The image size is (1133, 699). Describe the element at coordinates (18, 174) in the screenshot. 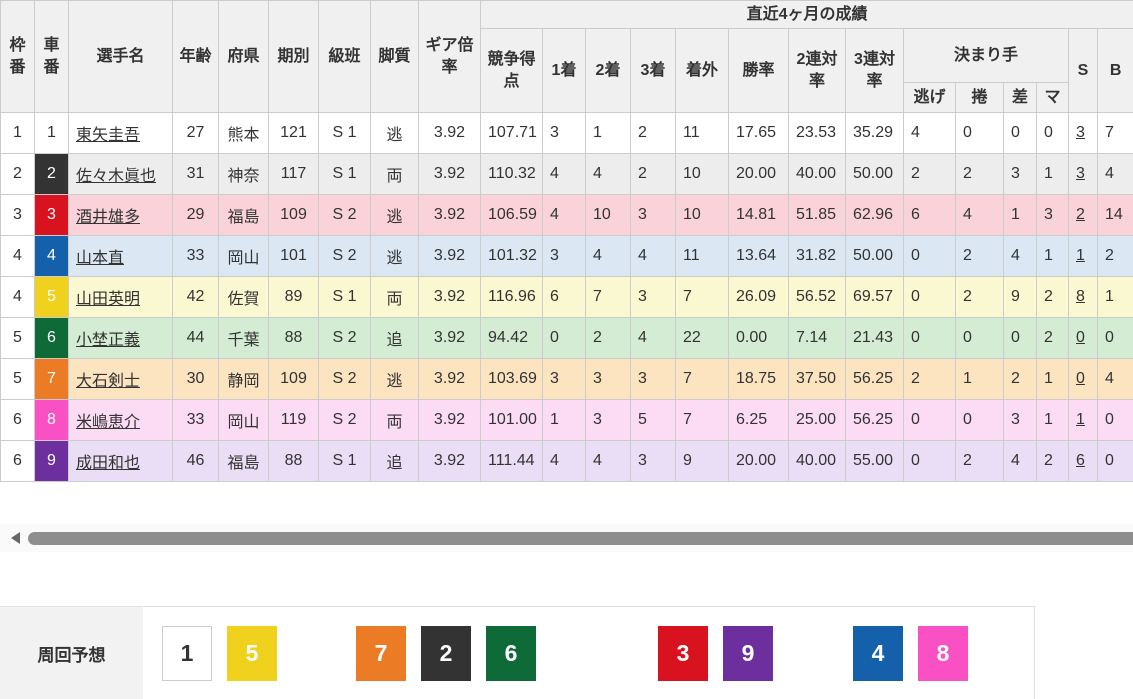

I see `cell-waku: 2` at that location.